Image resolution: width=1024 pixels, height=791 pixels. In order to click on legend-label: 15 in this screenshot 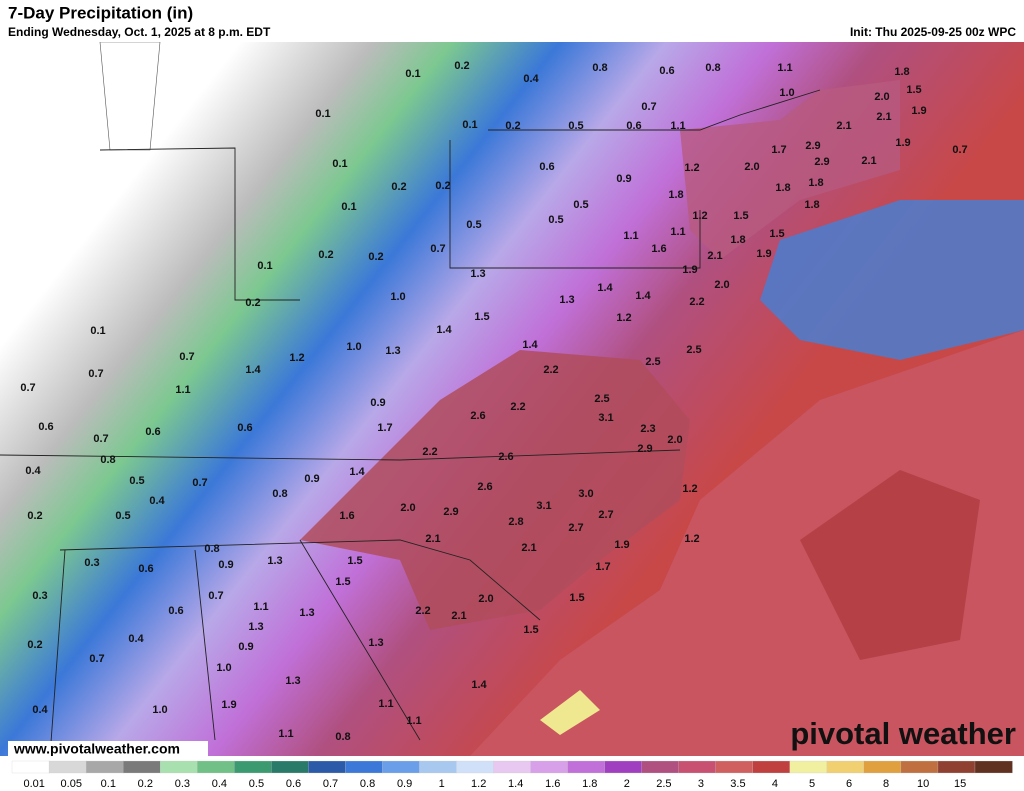, I will do `click(960, 784)`.